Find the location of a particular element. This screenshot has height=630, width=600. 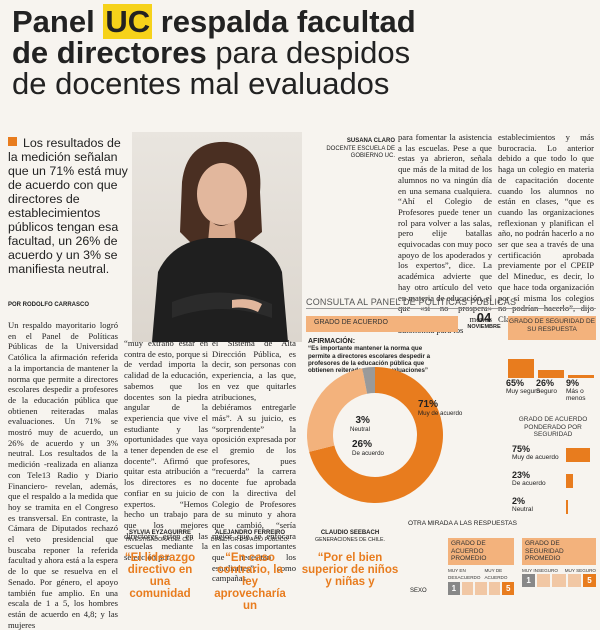

seguridad-scale-1: 1 is located at coordinates (529, 580).